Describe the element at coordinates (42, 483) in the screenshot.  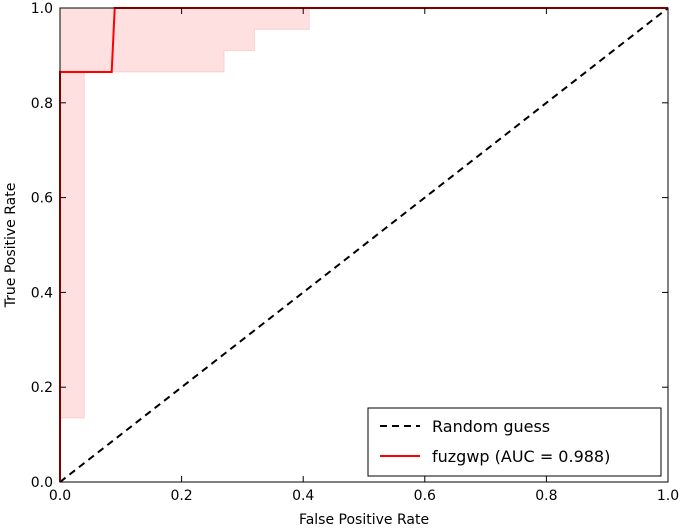
I see `y-tick-label: 0.0` at that location.